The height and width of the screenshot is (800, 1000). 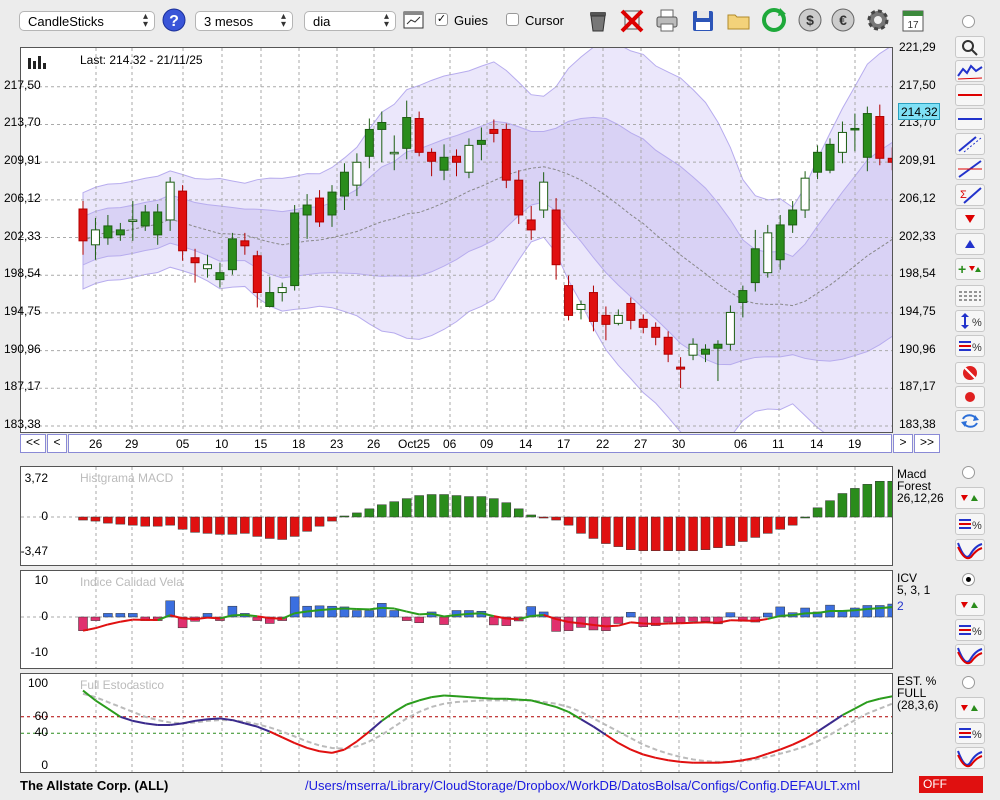 What do you see at coordinates (903, 443) in the screenshot?
I see `nav-next-button: >` at bounding box center [903, 443].